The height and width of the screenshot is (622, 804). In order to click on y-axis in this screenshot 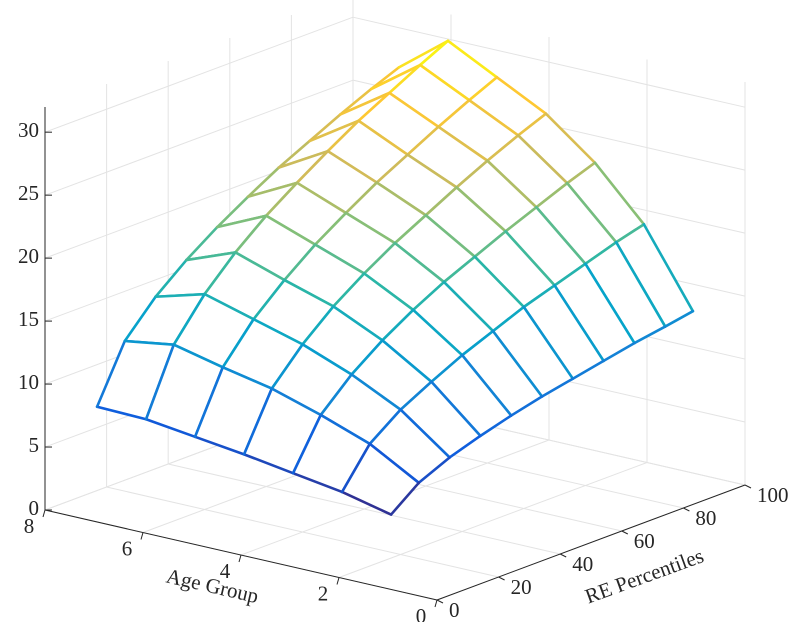, I will do `click(591, 542)`.